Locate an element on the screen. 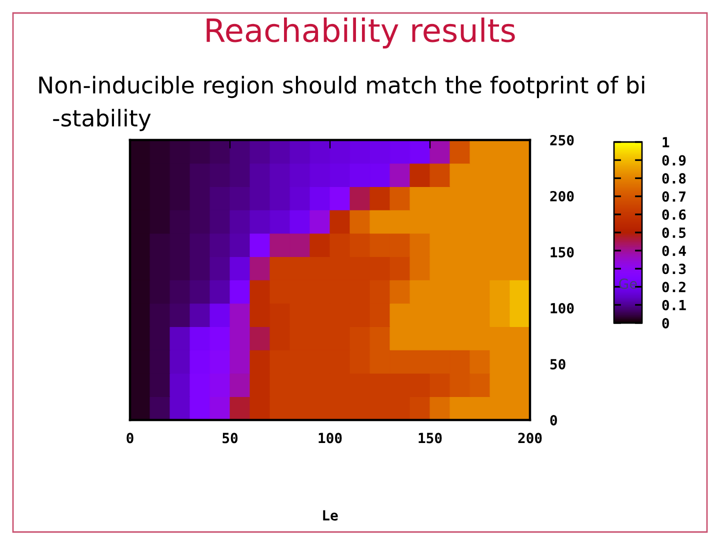 The width and height of the screenshot is (720, 540). color-bar-label: 0.9 is located at coordinates (674, 160).